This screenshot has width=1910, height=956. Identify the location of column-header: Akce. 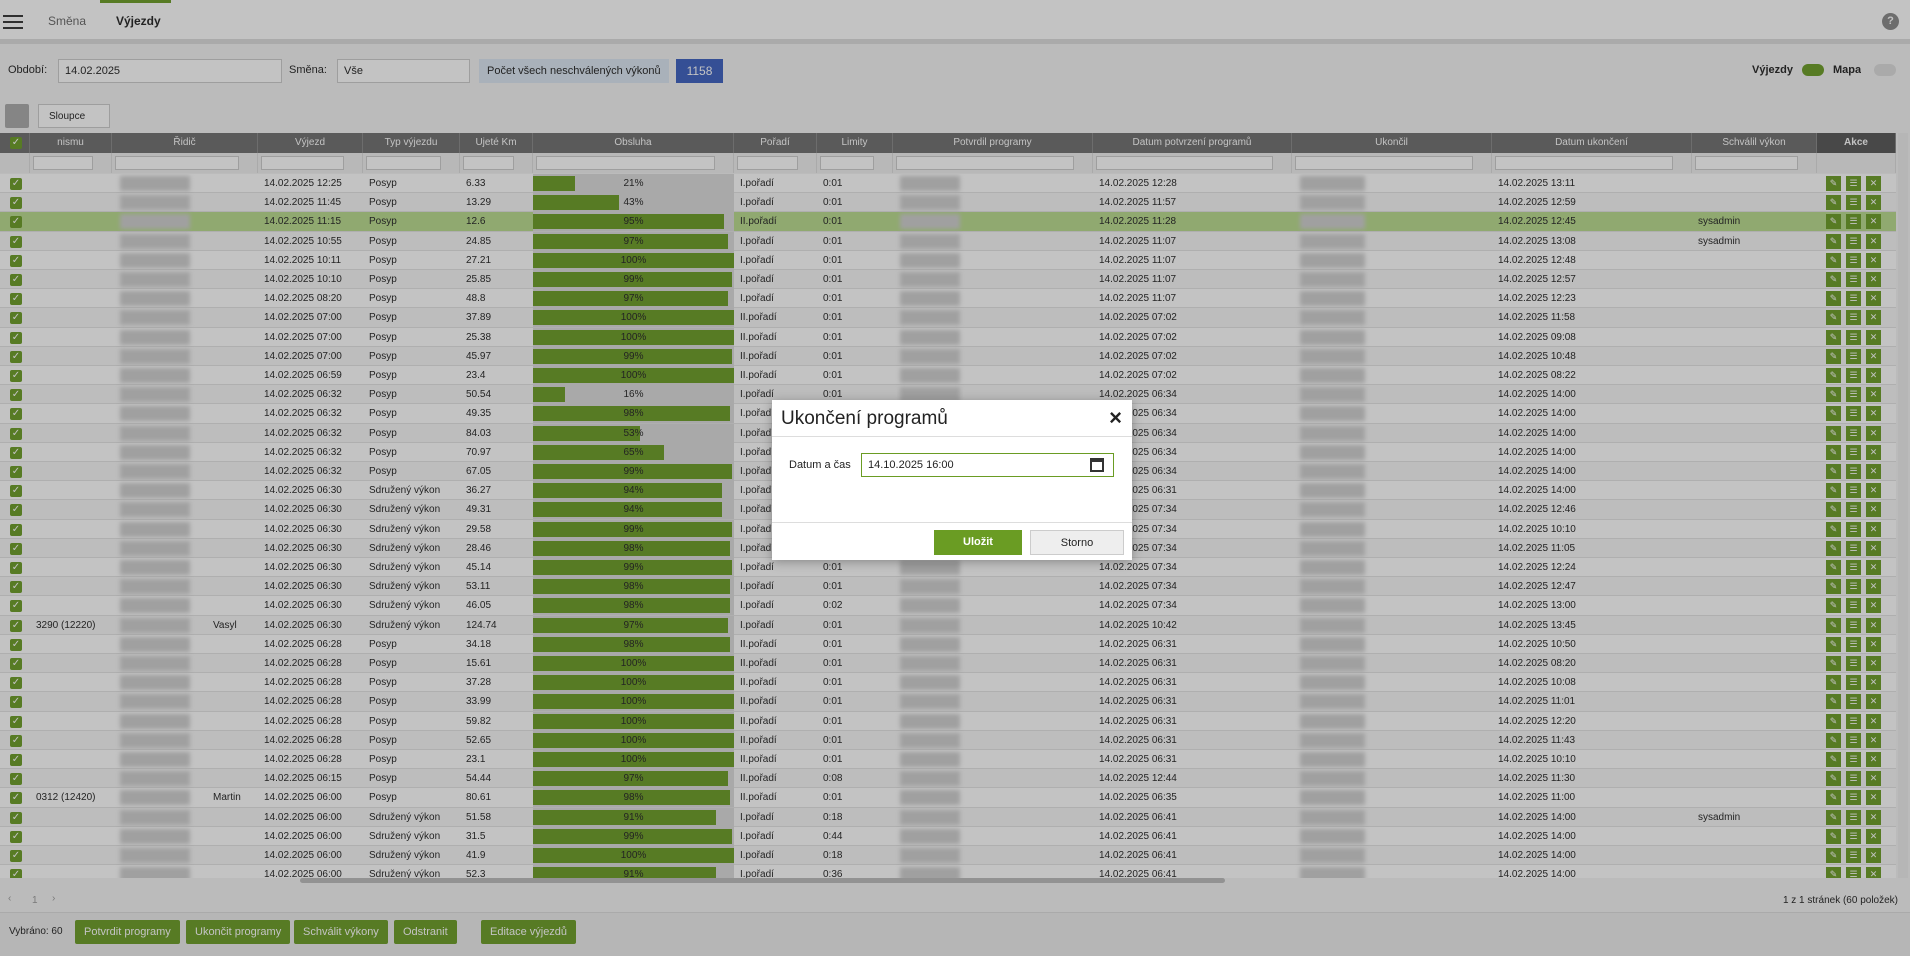
(1856, 143).